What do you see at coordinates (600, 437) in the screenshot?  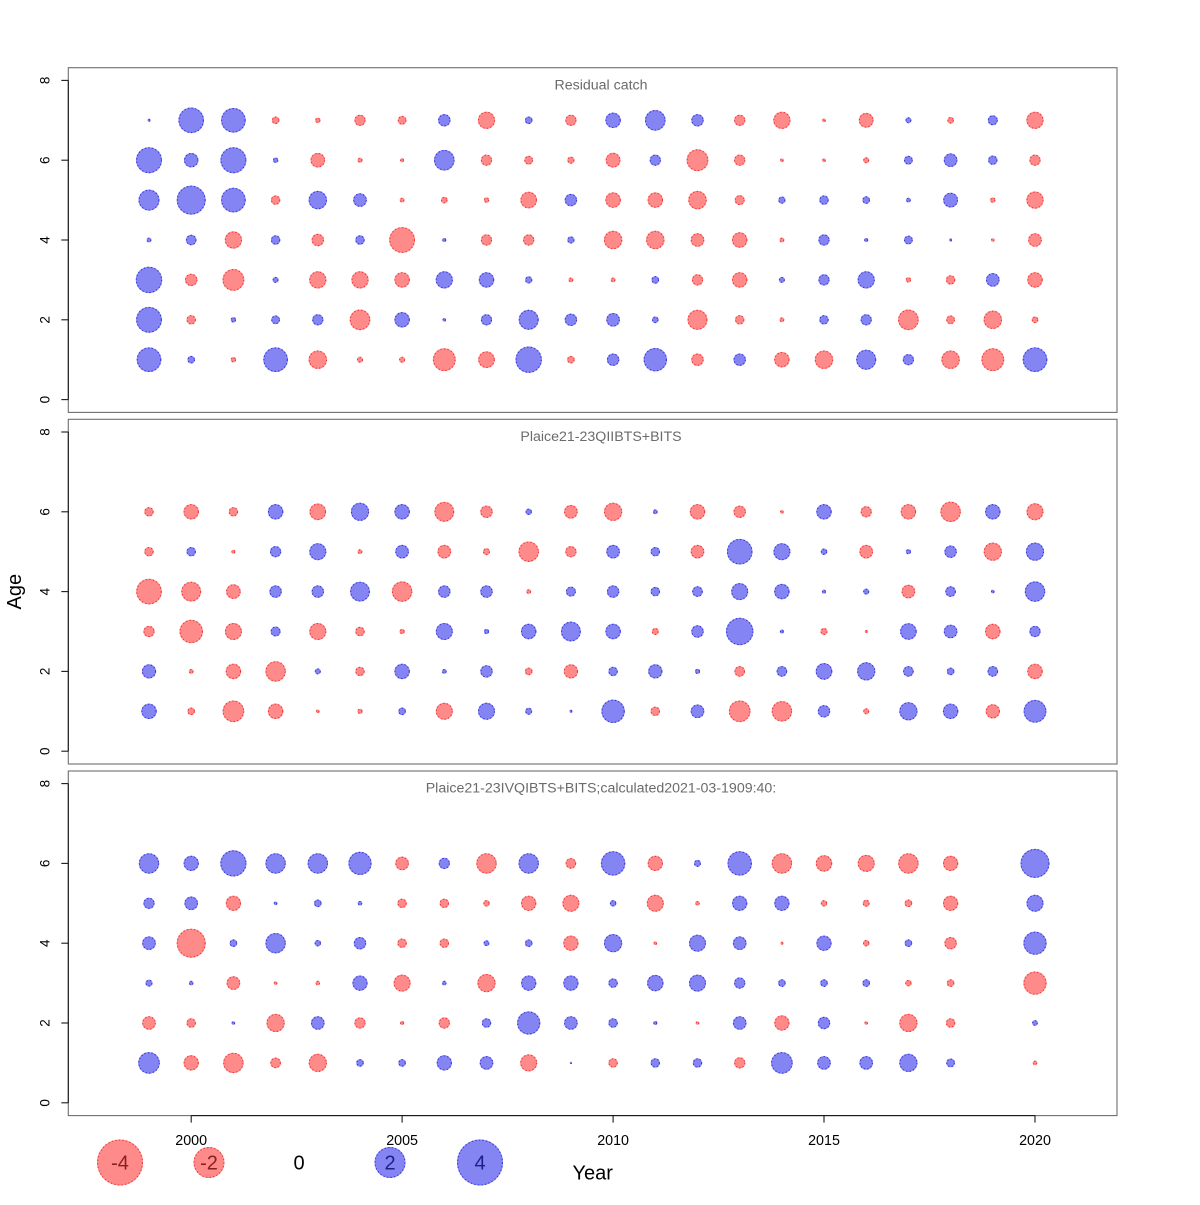 I see `svg-text: Plaice21-23QIIBTS+BITS` at bounding box center [600, 437].